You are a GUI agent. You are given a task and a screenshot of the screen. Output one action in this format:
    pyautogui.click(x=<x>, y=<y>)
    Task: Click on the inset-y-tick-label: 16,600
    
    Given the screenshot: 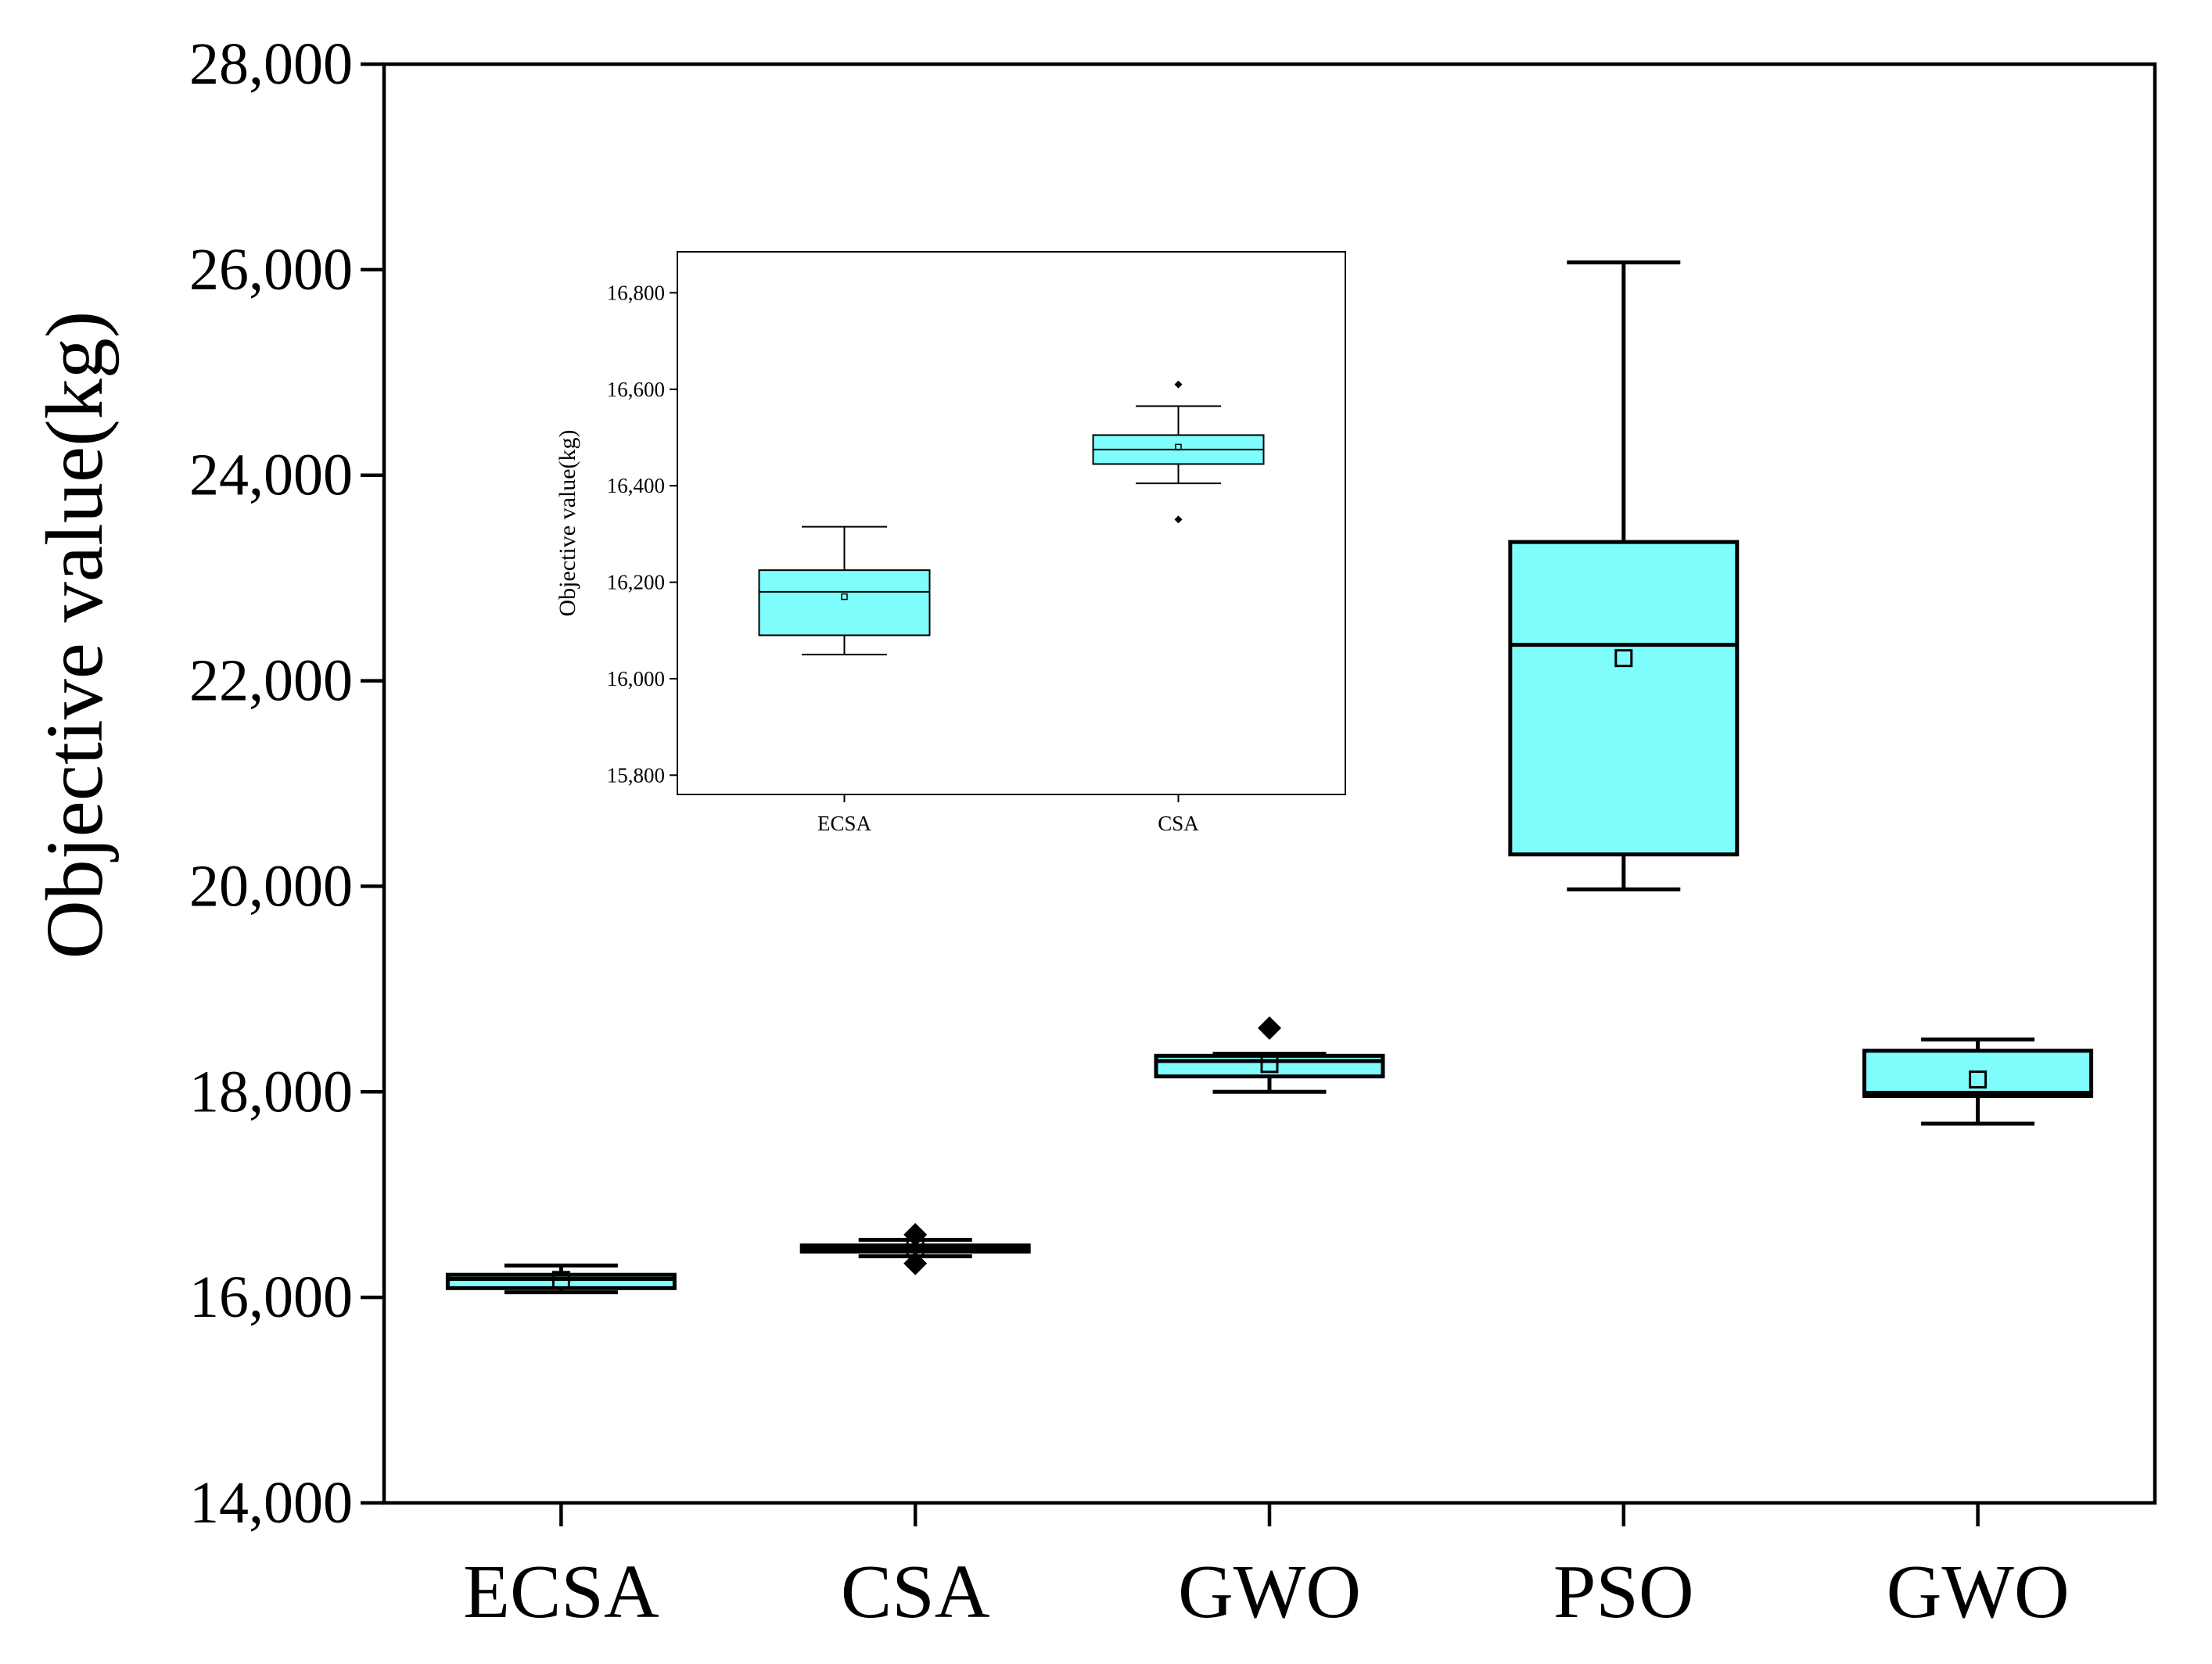 What is the action you would take?
    pyautogui.click(x=636, y=389)
    